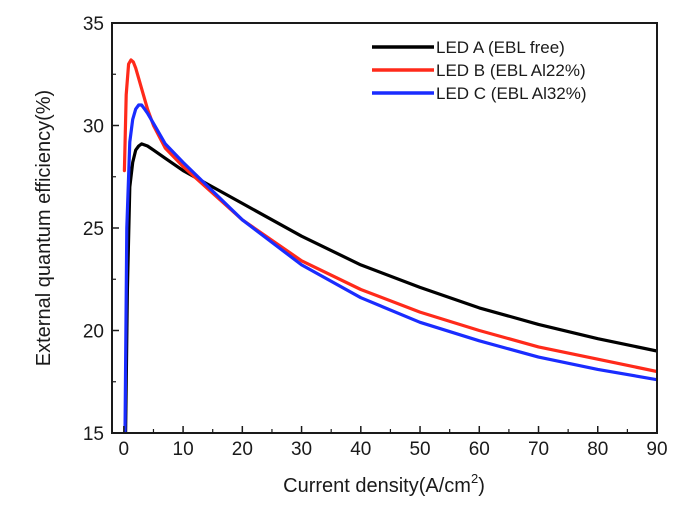 Image resolution: width=688 pixels, height=522 pixels. What do you see at coordinates (124, 449) in the screenshot?
I see `x-tick-label: 0` at bounding box center [124, 449].